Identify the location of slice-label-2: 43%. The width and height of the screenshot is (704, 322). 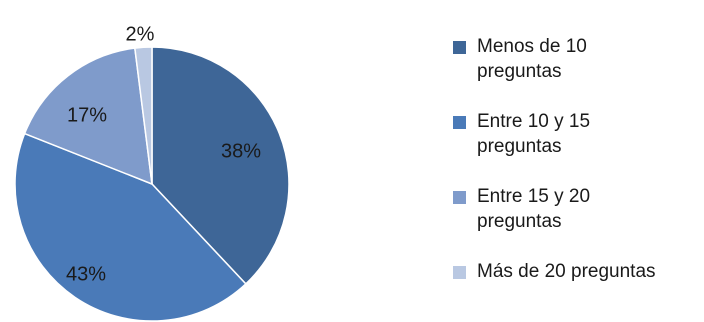
(86, 274).